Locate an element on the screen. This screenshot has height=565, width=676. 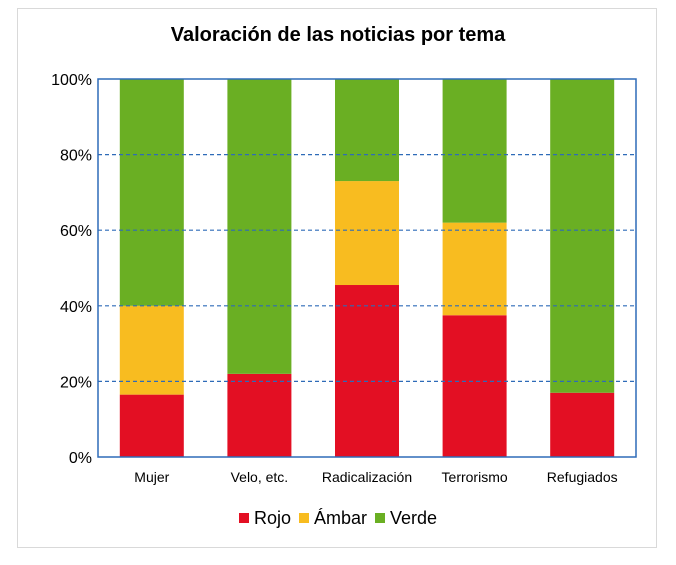
legend-item: Ámbar is located at coordinates (332, 518).